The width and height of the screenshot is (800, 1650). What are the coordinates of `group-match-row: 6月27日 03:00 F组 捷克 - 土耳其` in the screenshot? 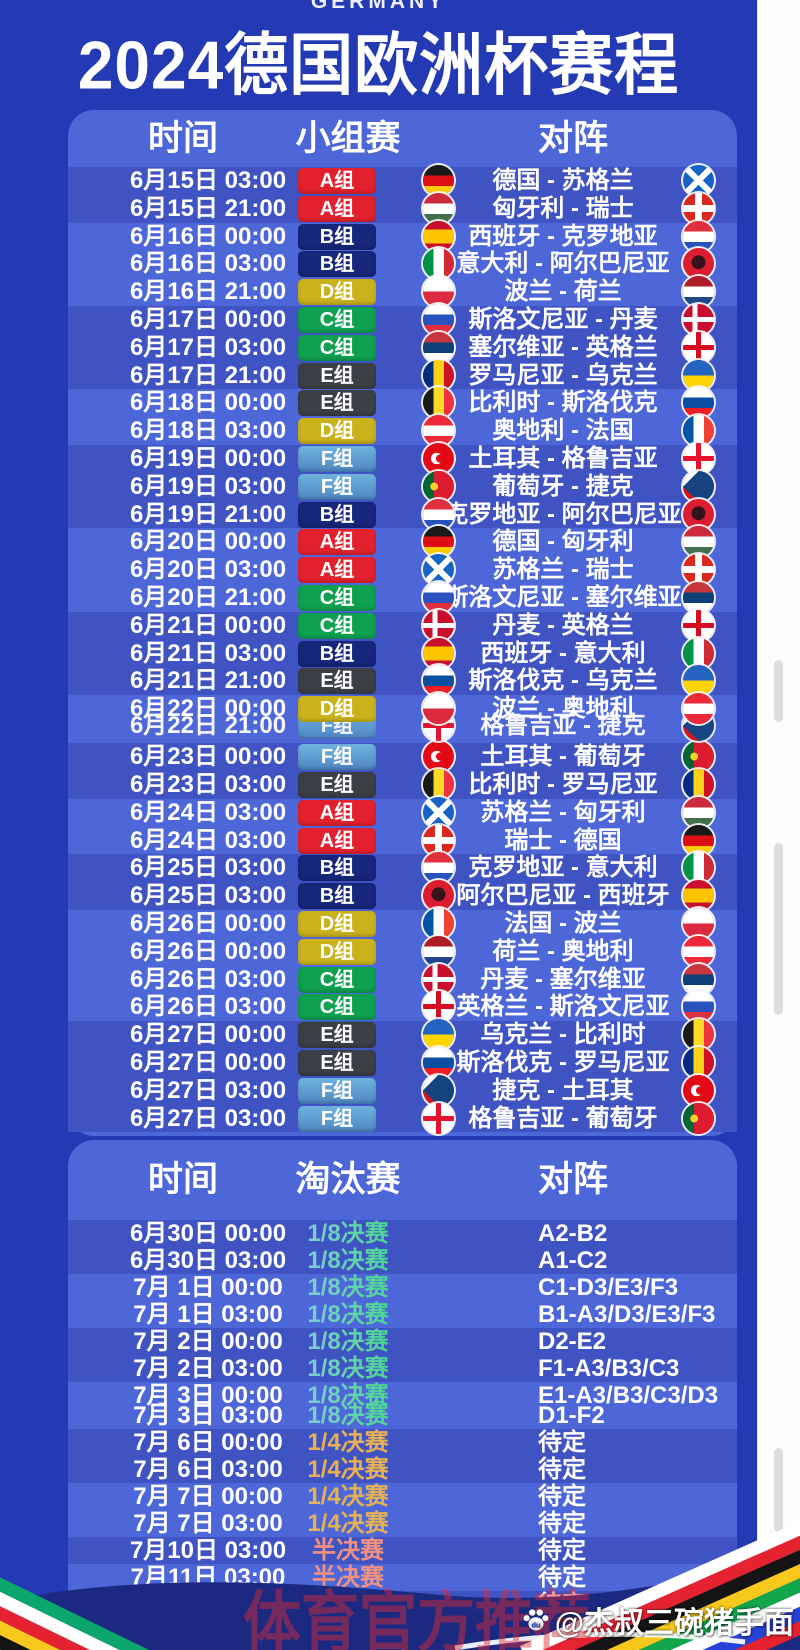 It's located at (402, 1090).